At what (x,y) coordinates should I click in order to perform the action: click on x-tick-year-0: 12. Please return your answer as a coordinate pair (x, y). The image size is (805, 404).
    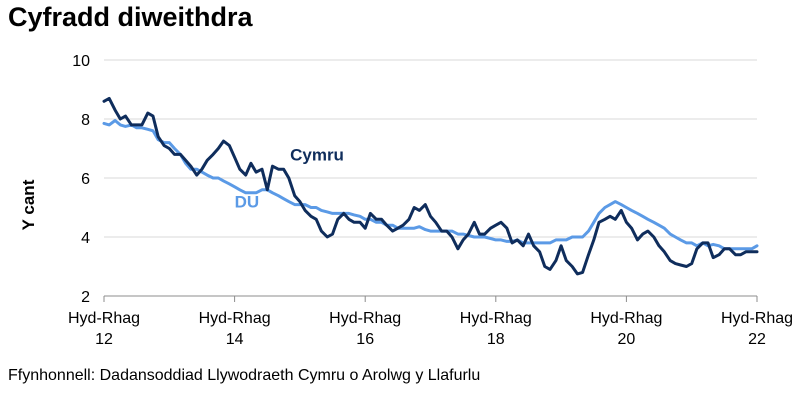
    Looking at the image, I should click on (104, 339).